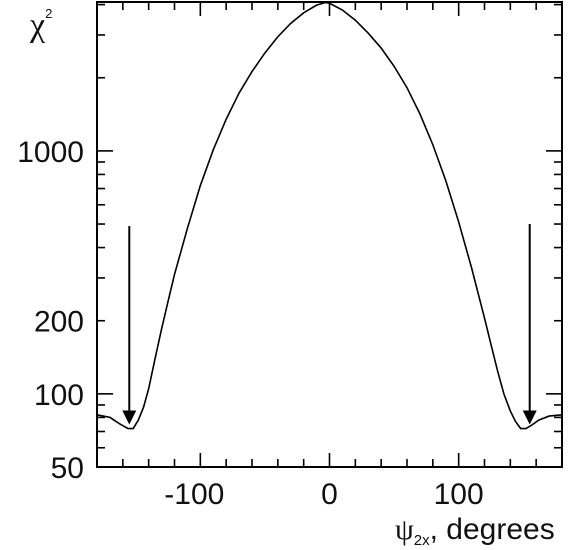 Image resolution: width=571 pixels, height=550 pixels. Describe the element at coordinates (59, 395) in the screenshot. I see `y-tick-label: 100` at that location.